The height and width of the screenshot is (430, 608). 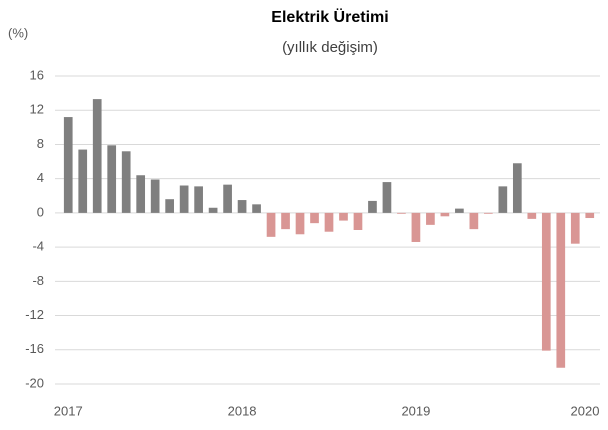 I want to click on y-tick-label: 4, so click(x=40, y=177).